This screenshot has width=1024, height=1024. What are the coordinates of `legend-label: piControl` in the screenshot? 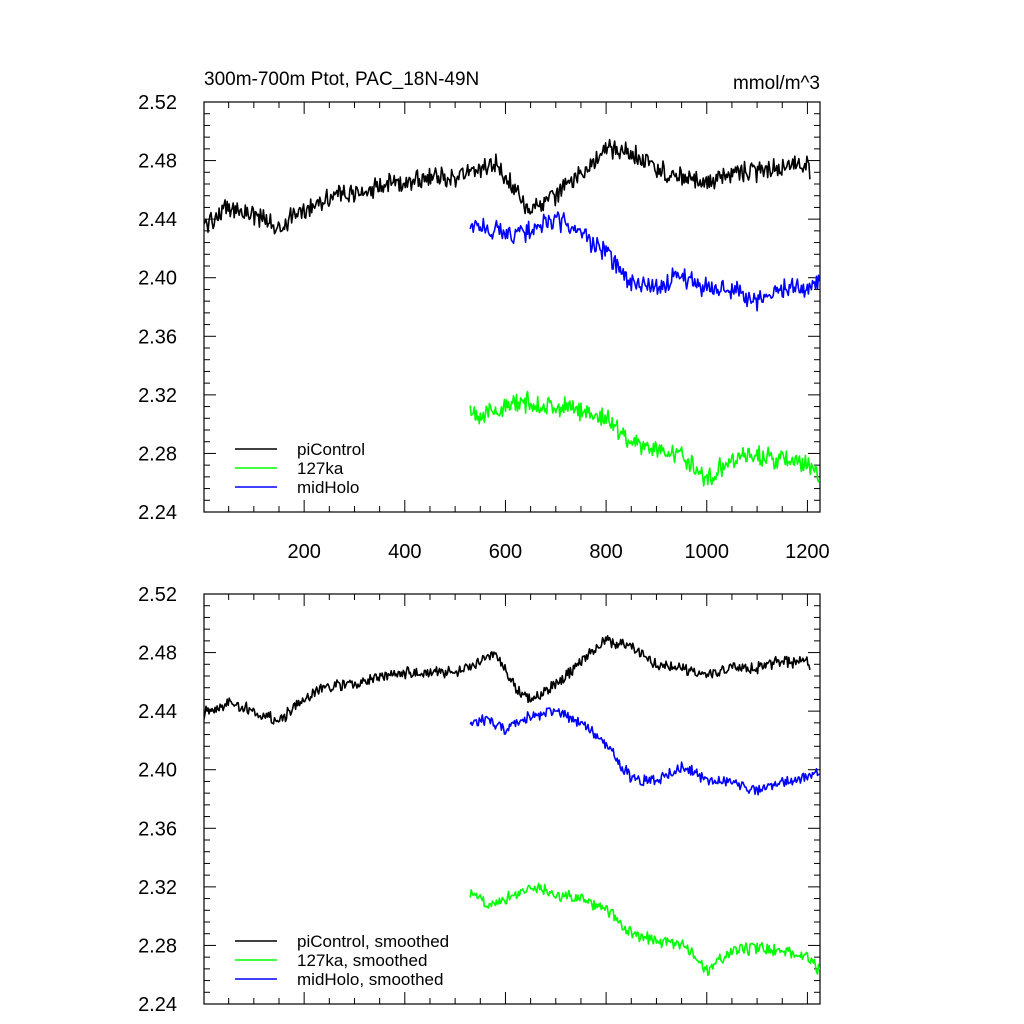 It's located at (331, 449).